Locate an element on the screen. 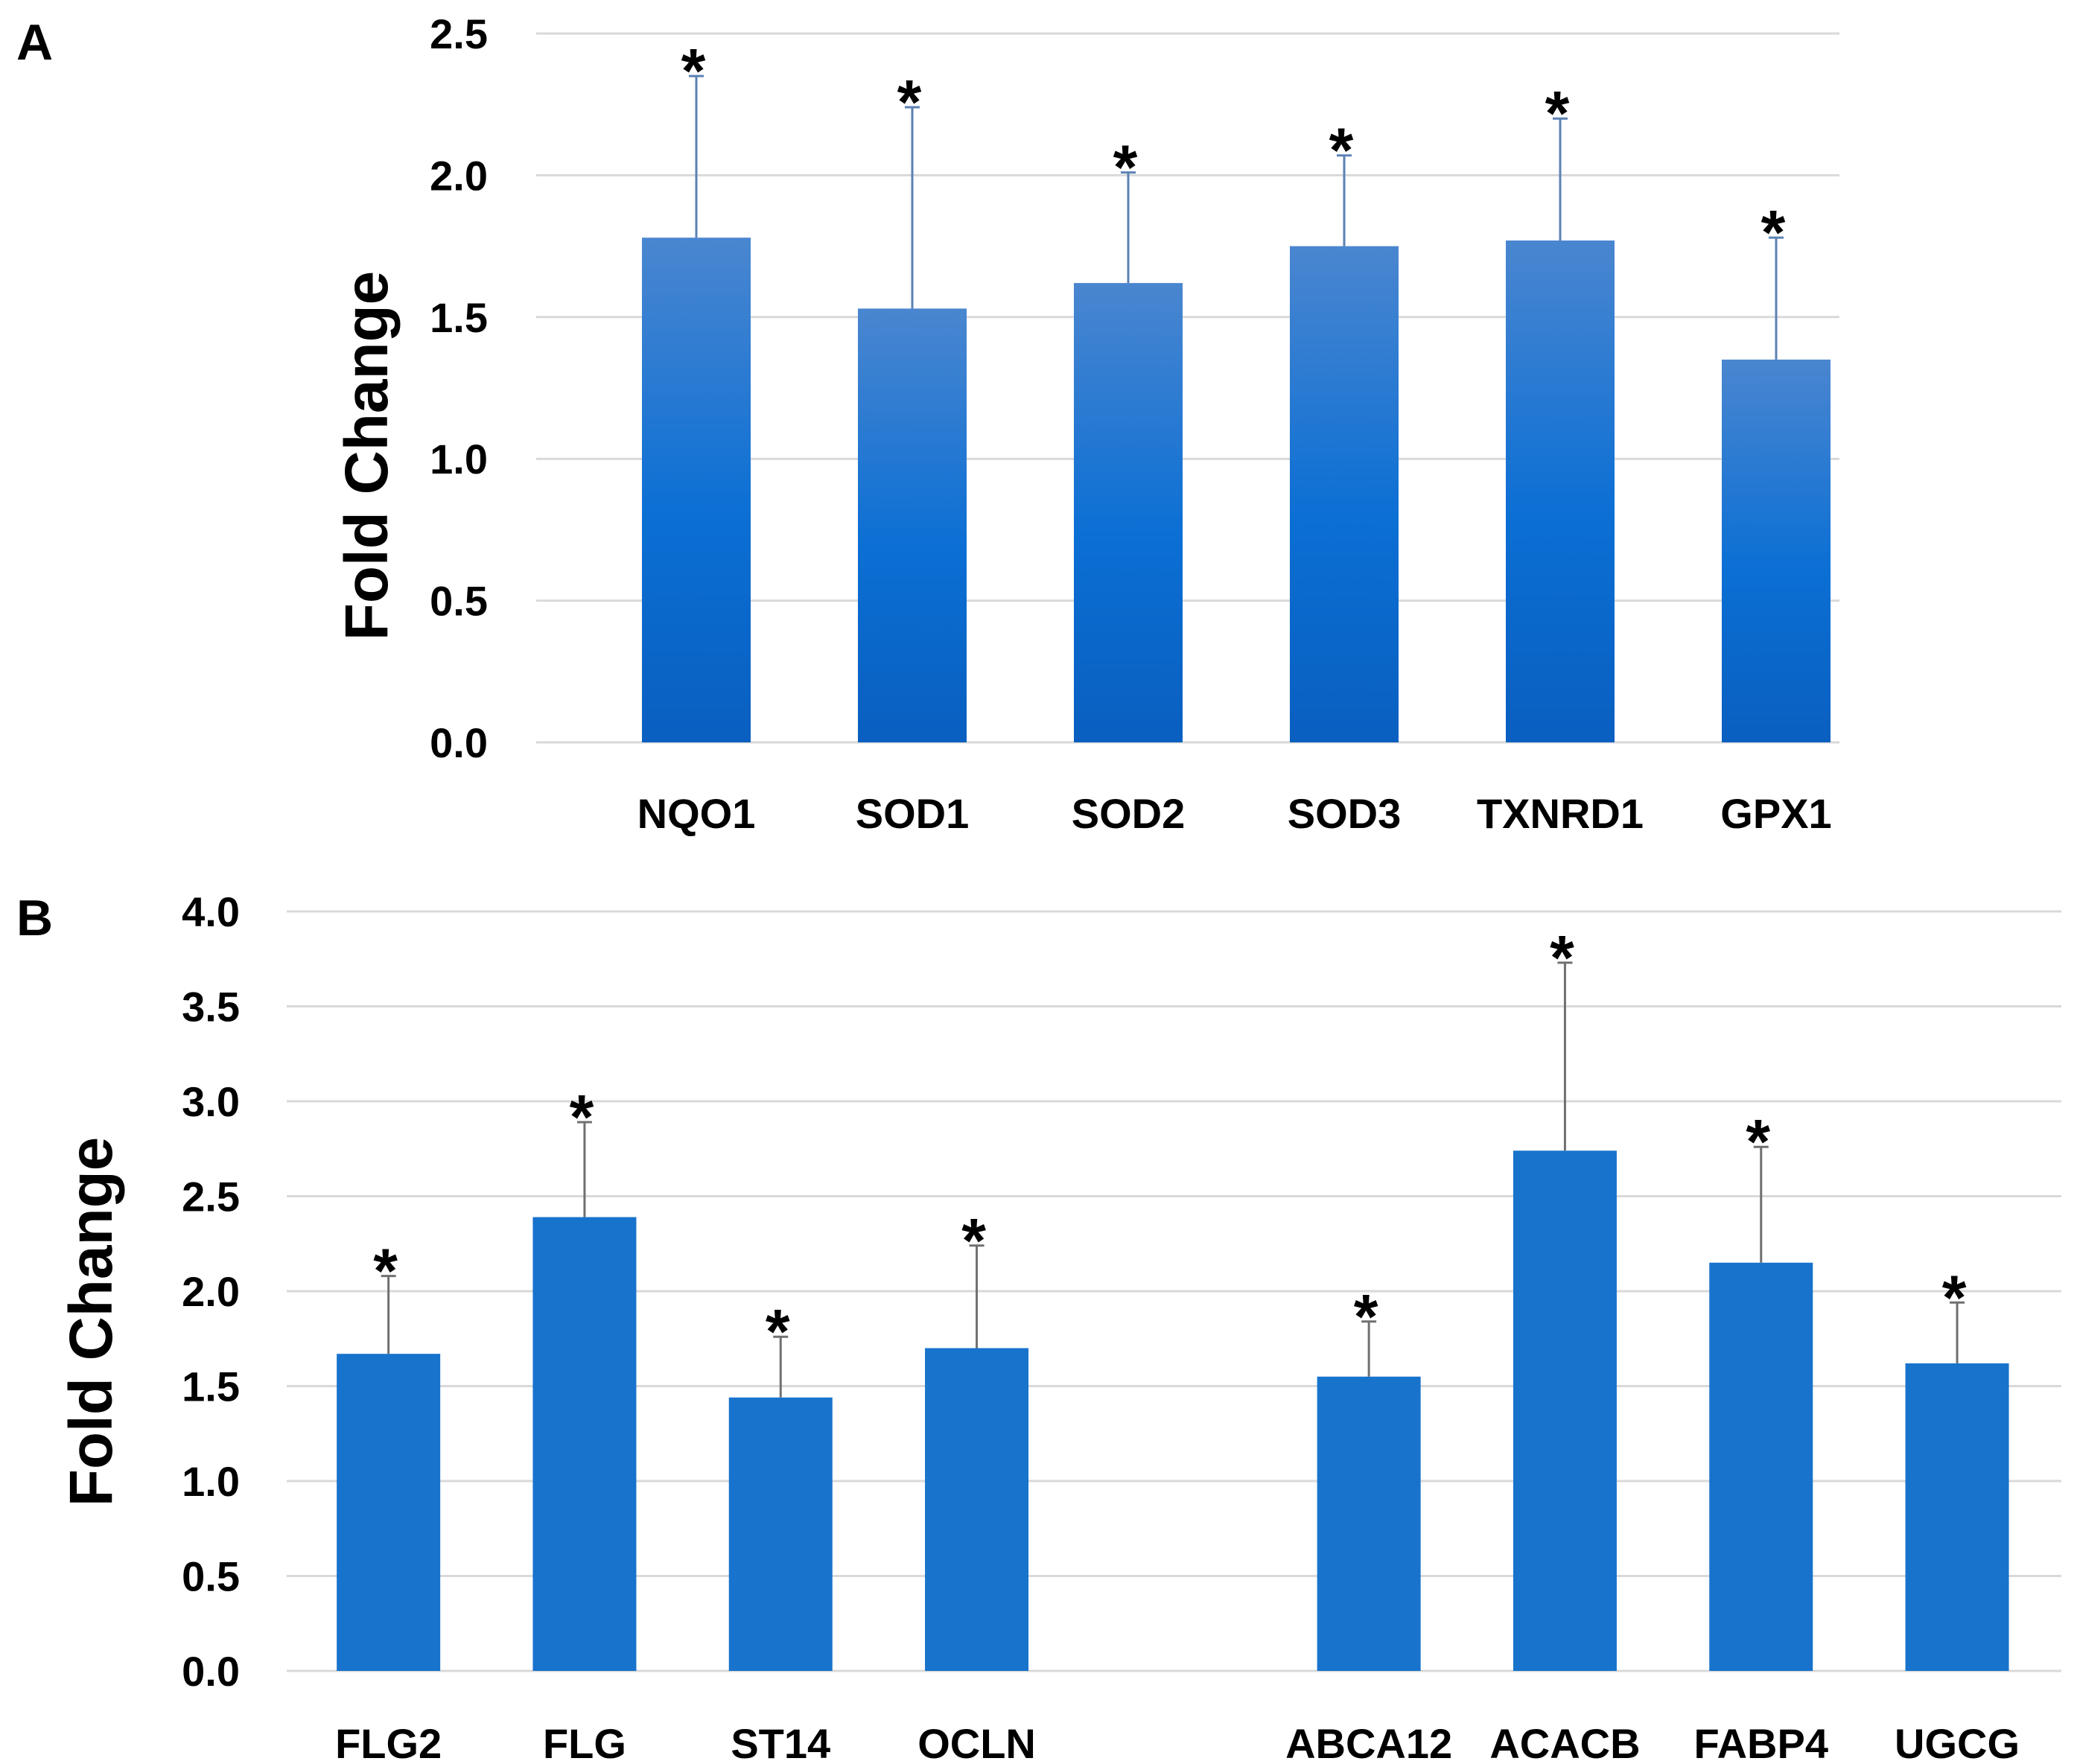 This screenshot has height=1764, width=2077. panel-a-significance-marks: * * * * * * is located at coordinates (1233, 151).